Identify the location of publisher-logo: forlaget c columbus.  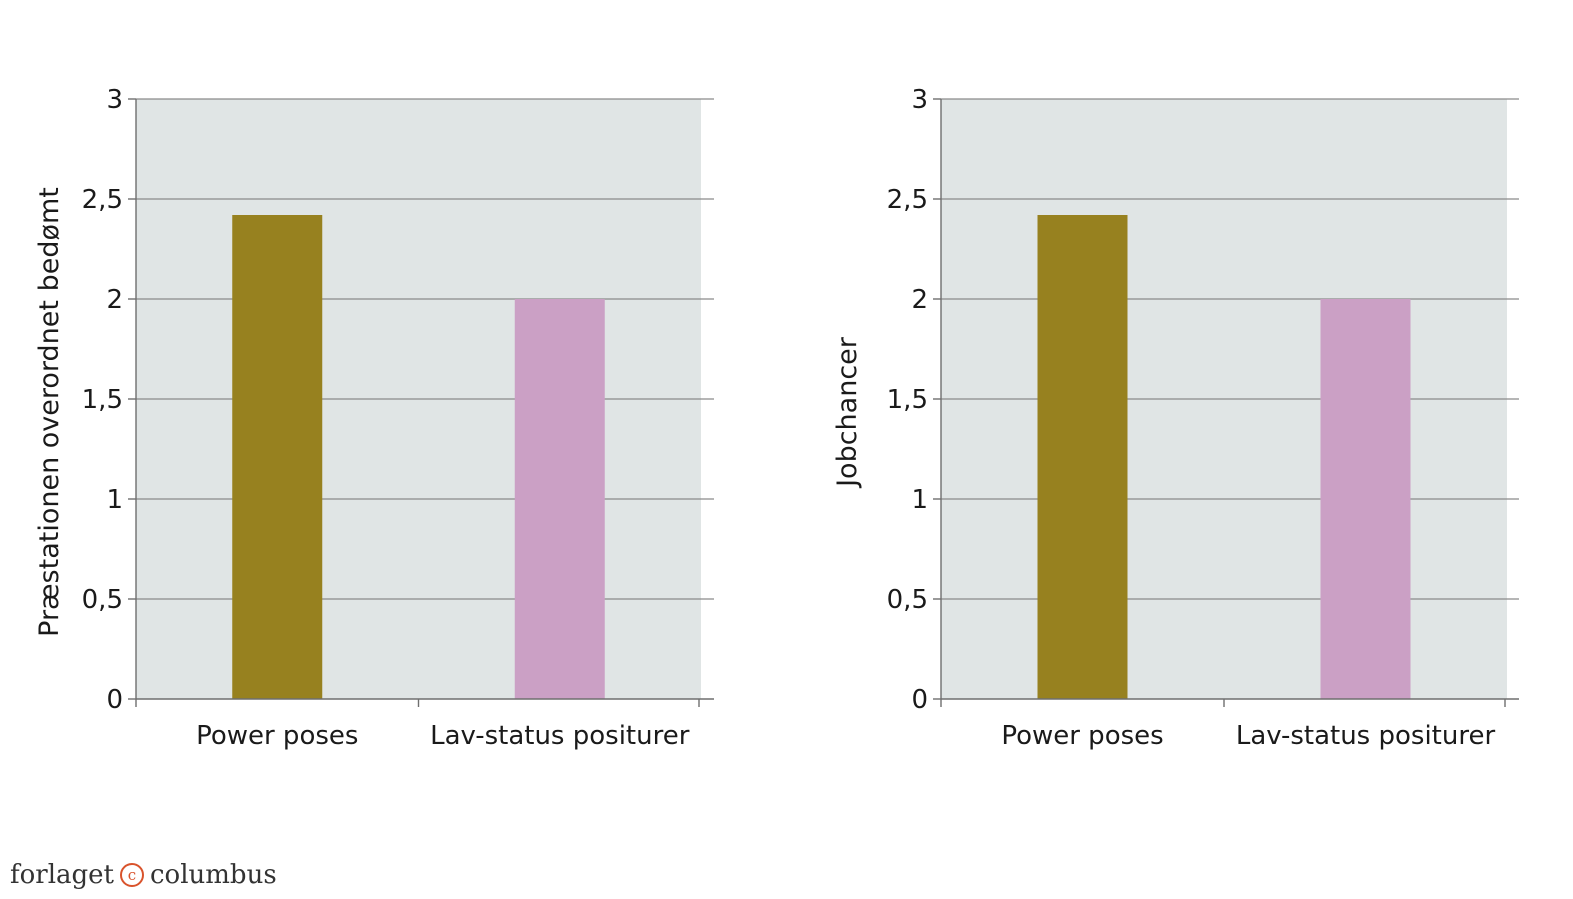
(143, 875).